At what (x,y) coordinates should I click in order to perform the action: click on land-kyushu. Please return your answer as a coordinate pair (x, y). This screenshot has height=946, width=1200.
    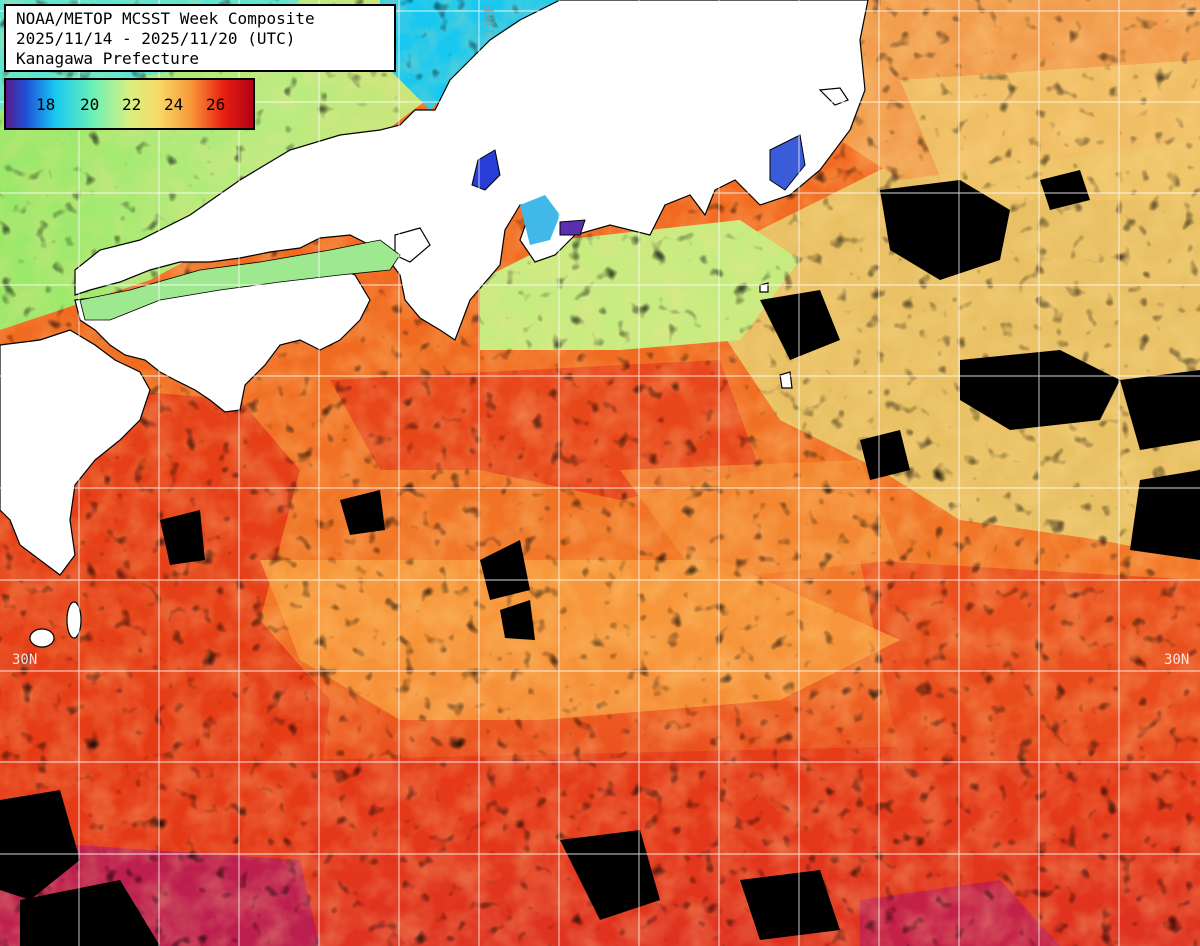
    Looking at the image, I should click on (75, 452).